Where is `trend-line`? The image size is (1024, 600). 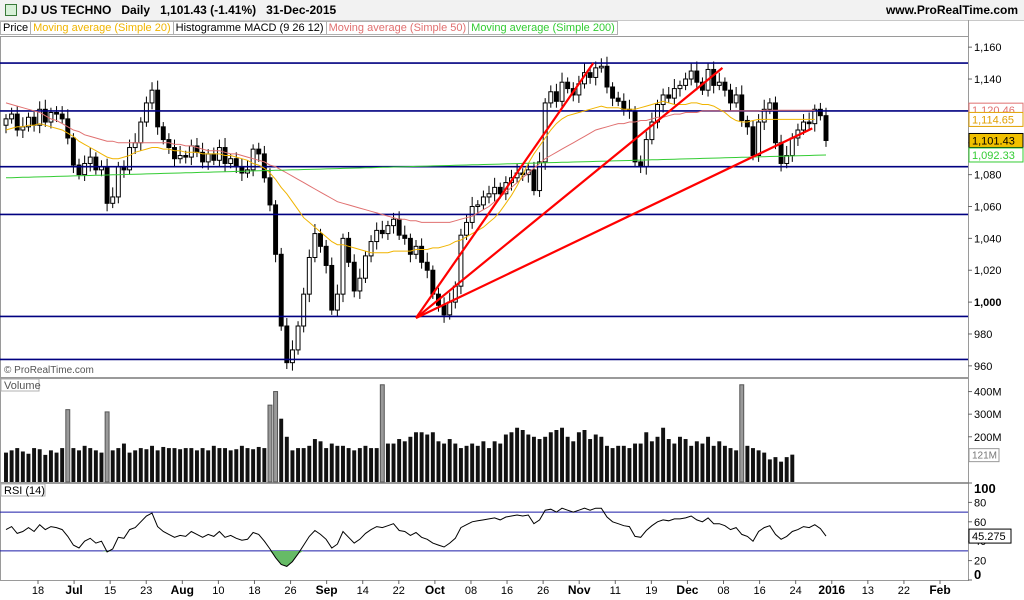
trend-line is located at coordinates (505, 190).